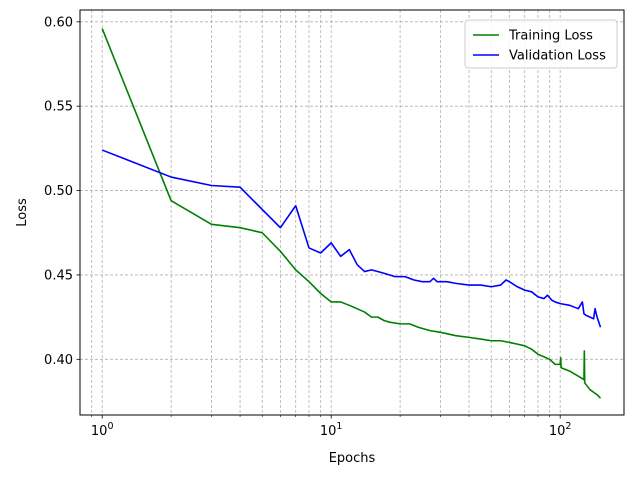 This screenshot has height=480, width=640. What do you see at coordinates (22, 212) in the screenshot?
I see `y-axis-label: Loss` at bounding box center [22, 212].